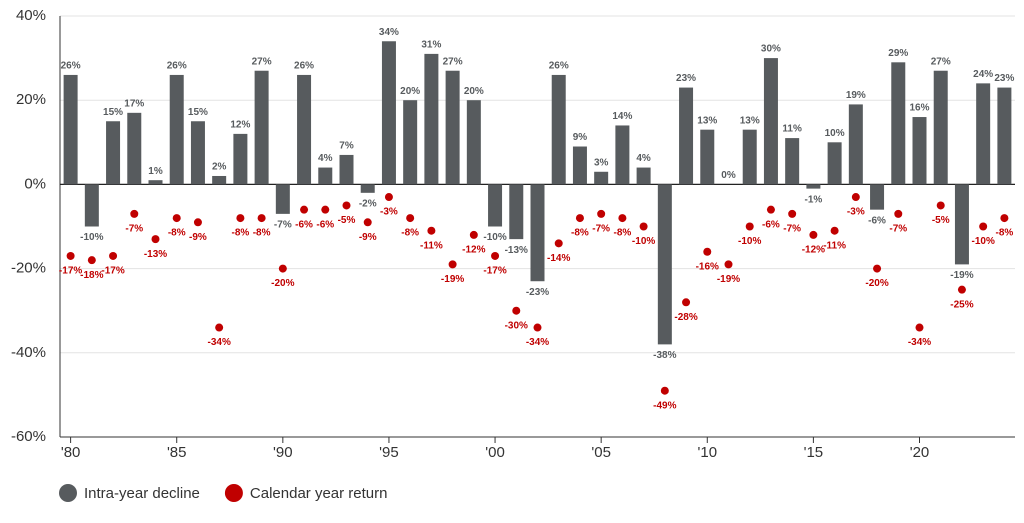  I want to click on x-tick-label: '05, so click(601, 452).